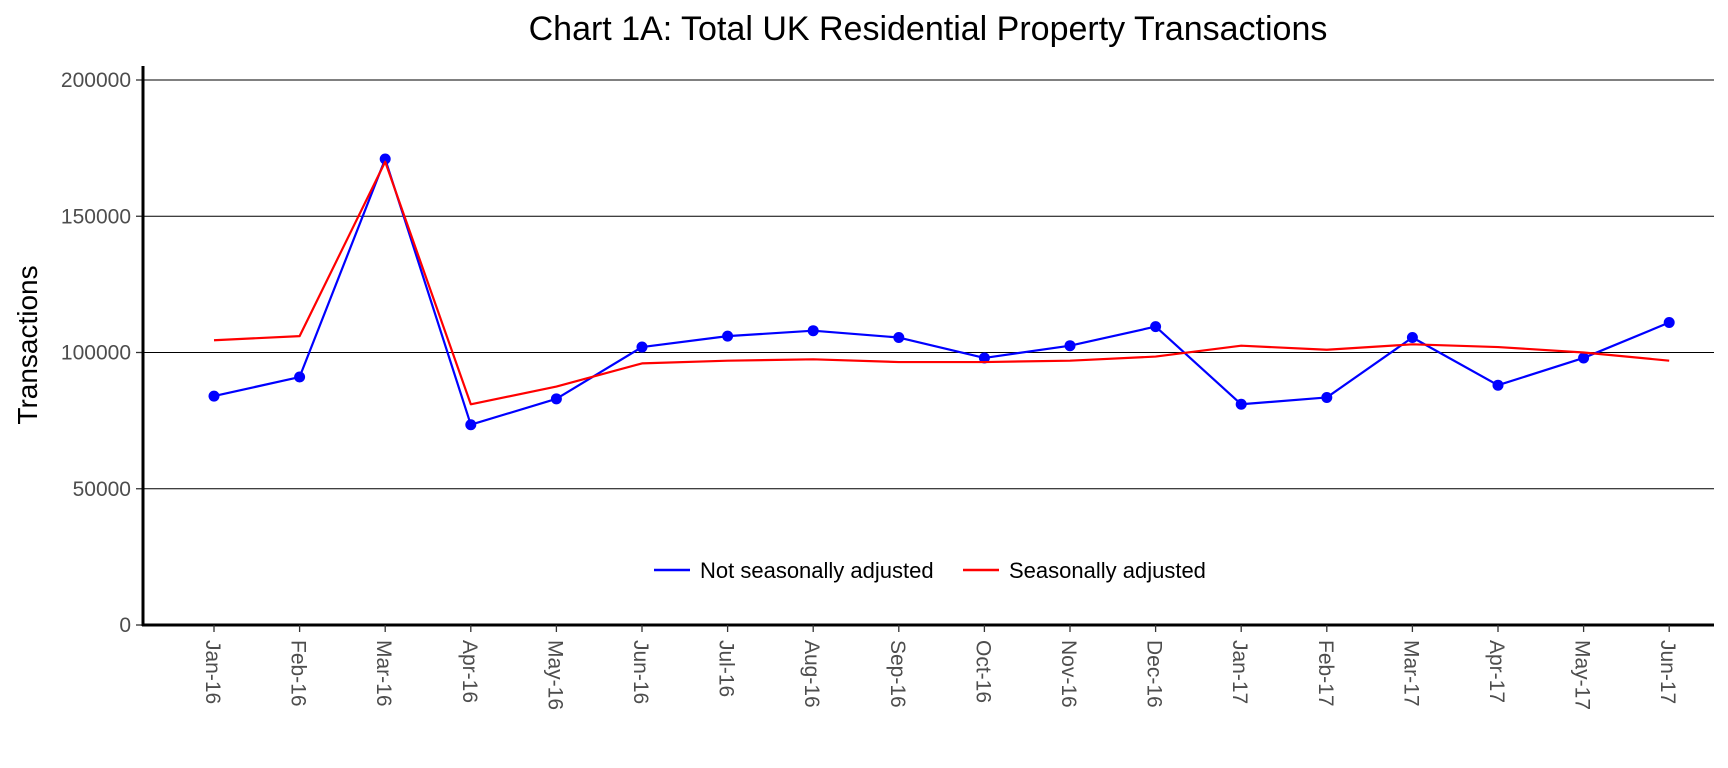 The height and width of the screenshot is (768, 1728). What do you see at coordinates (1582, 675) in the screenshot?
I see `x-tick-label: May-17` at bounding box center [1582, 675].